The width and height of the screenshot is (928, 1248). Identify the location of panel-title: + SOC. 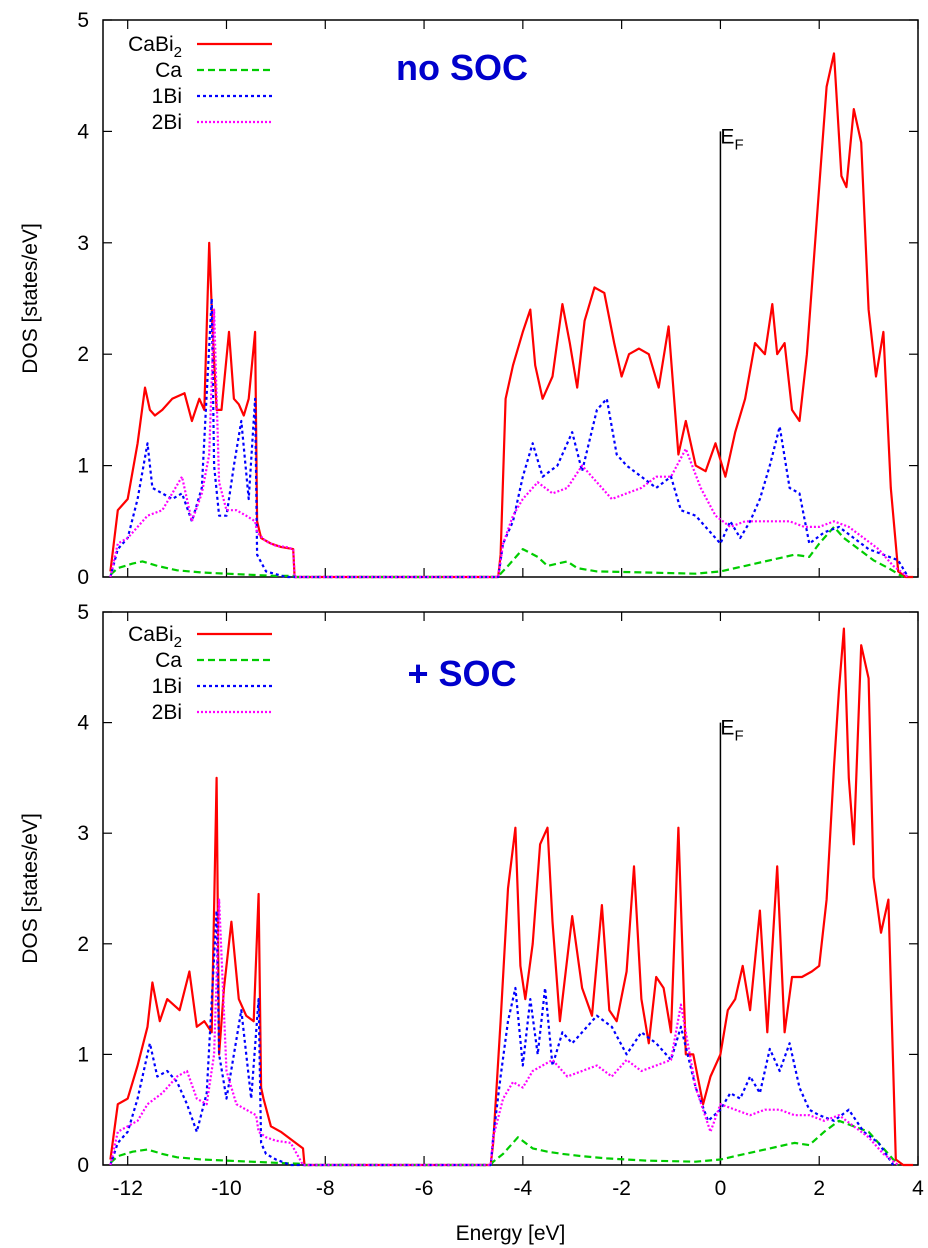
(461, 673).